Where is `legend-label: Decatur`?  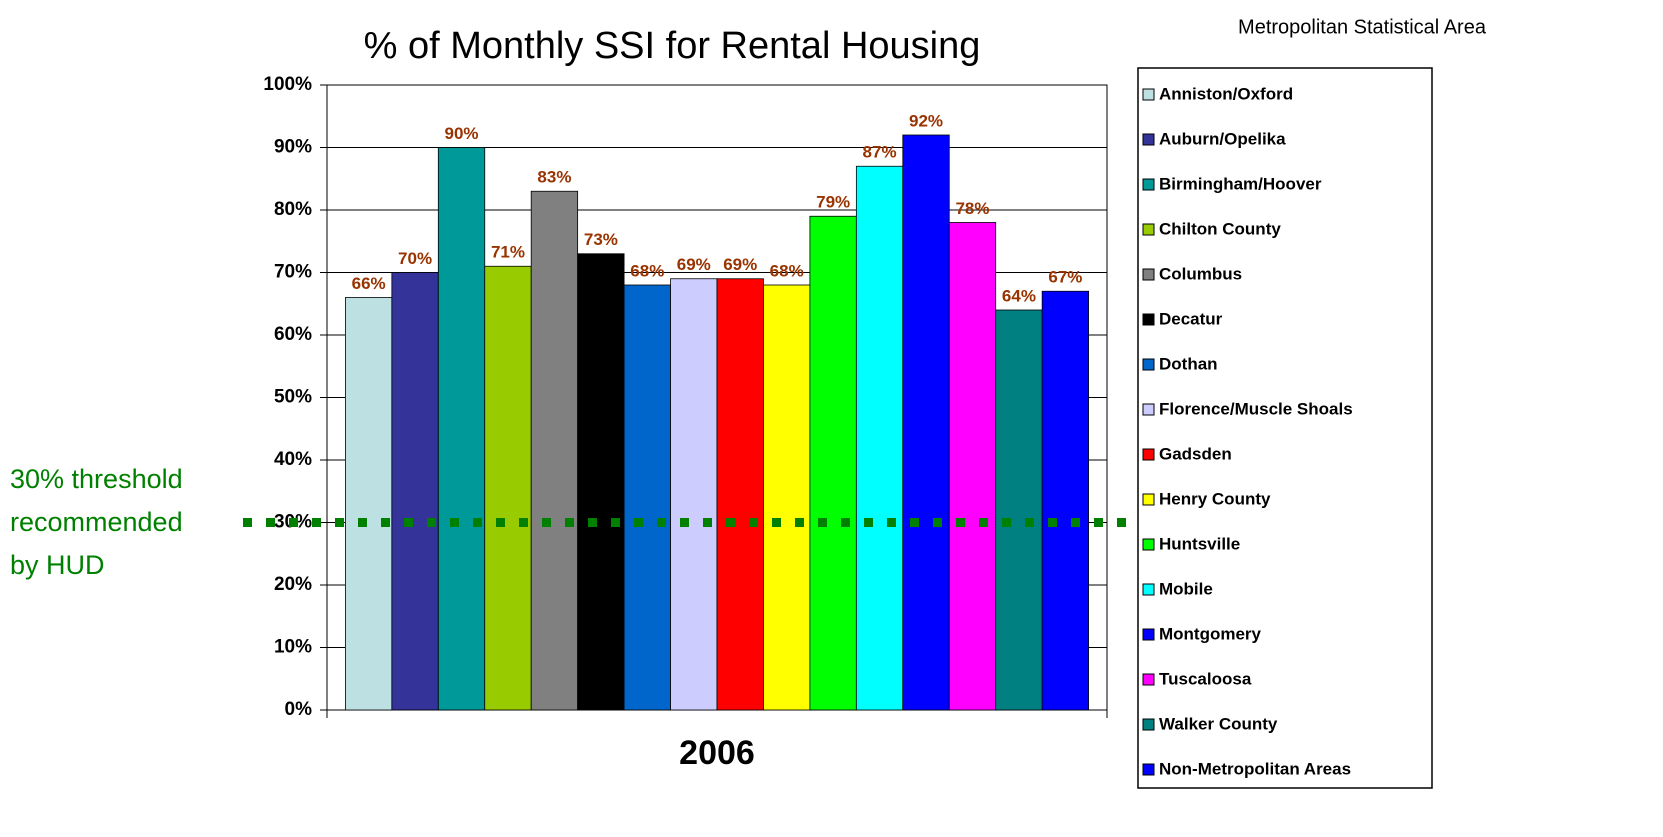
legend-label: Decatur is located at coordinates (1191, 318).